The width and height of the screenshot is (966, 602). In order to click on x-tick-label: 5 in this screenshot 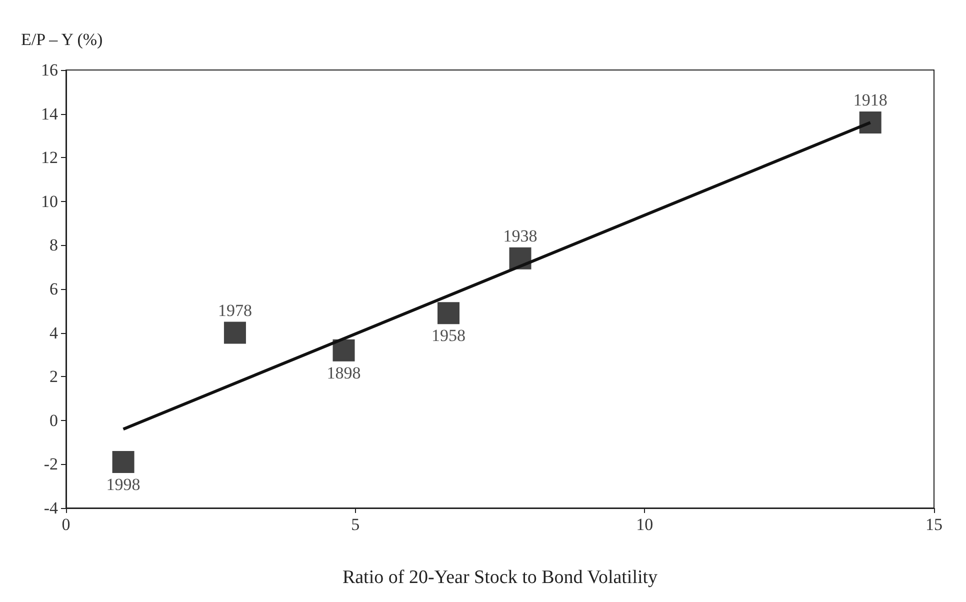, I will do `click(355, 524)`.